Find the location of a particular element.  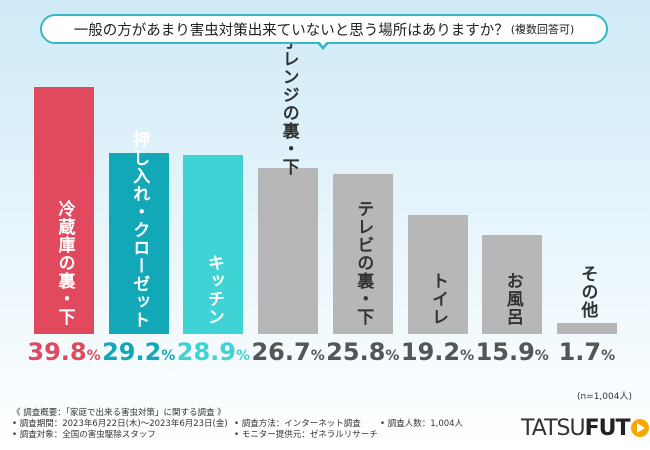

note-target: • 調査対象：全国の害虫駆除スタッフ is located at coordinates (84, 435).